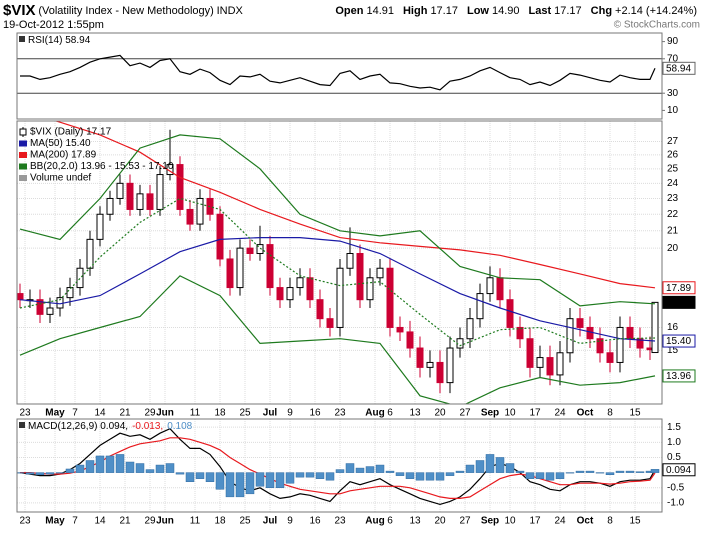 This screenshot has width=711, height=534. Describe the element at coordinates (465, 521) in the screenshot. I see `x-tick-label: 27` at that location.